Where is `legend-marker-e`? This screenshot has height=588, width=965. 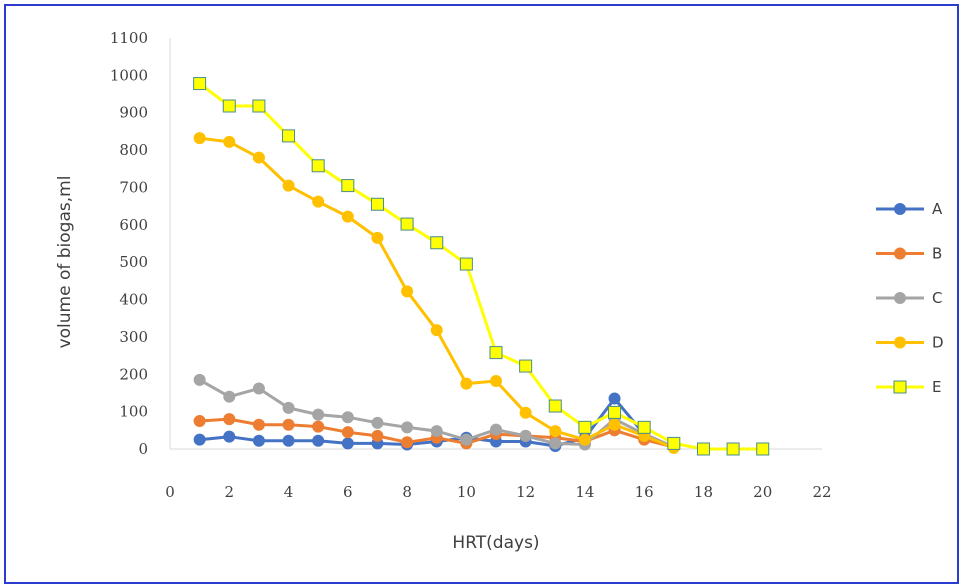
legend-marker-e is located at coordinates (900, 387).